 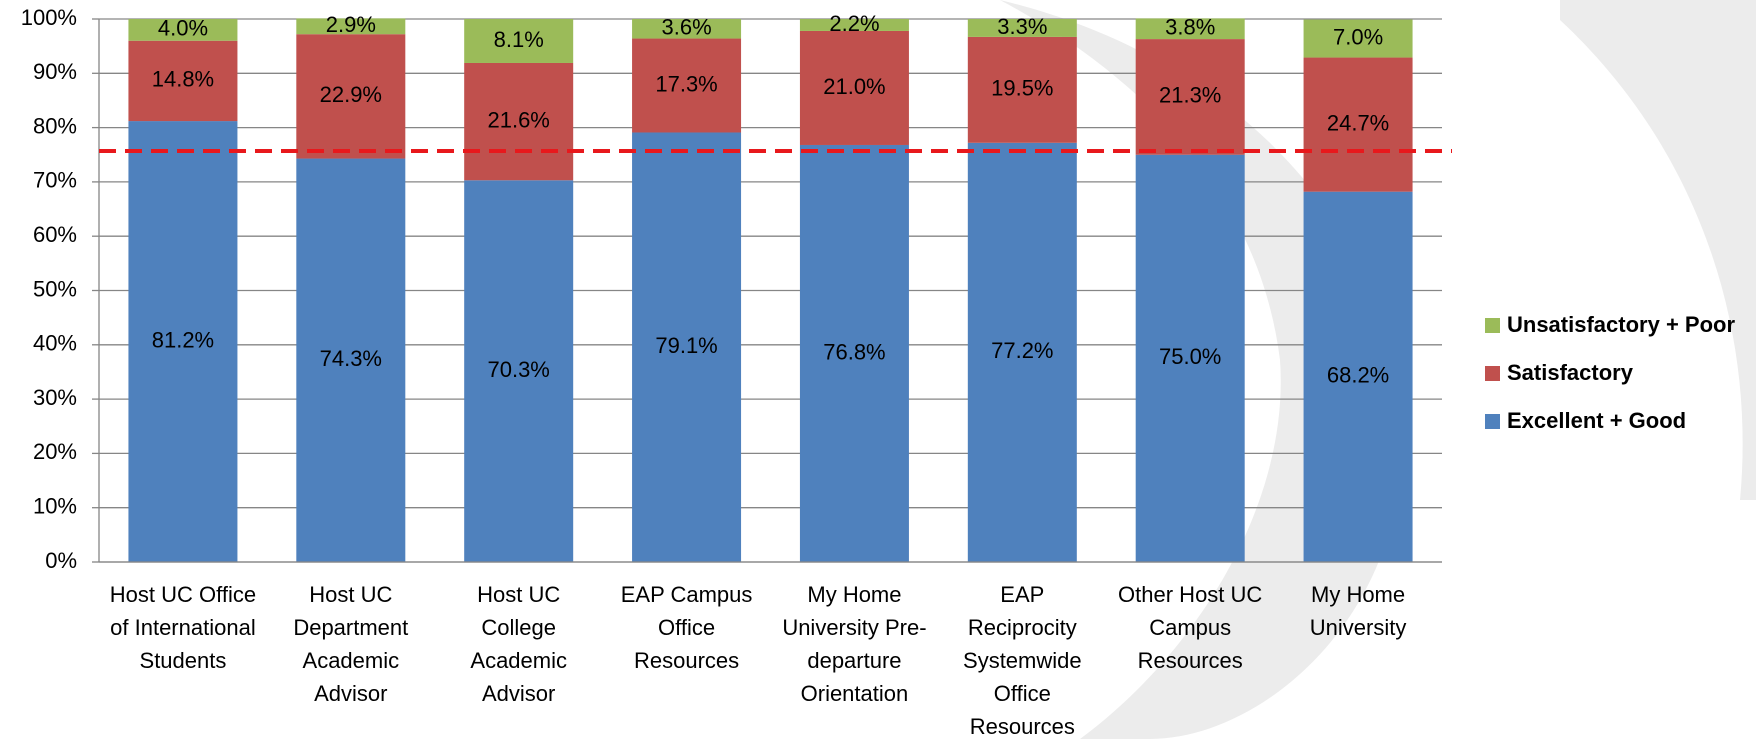 What do you see at coordinates (686, 627) in the screenshot?
I see `x-tick-label: EAP Campus Office Resources` at bounding box center [686, 627].